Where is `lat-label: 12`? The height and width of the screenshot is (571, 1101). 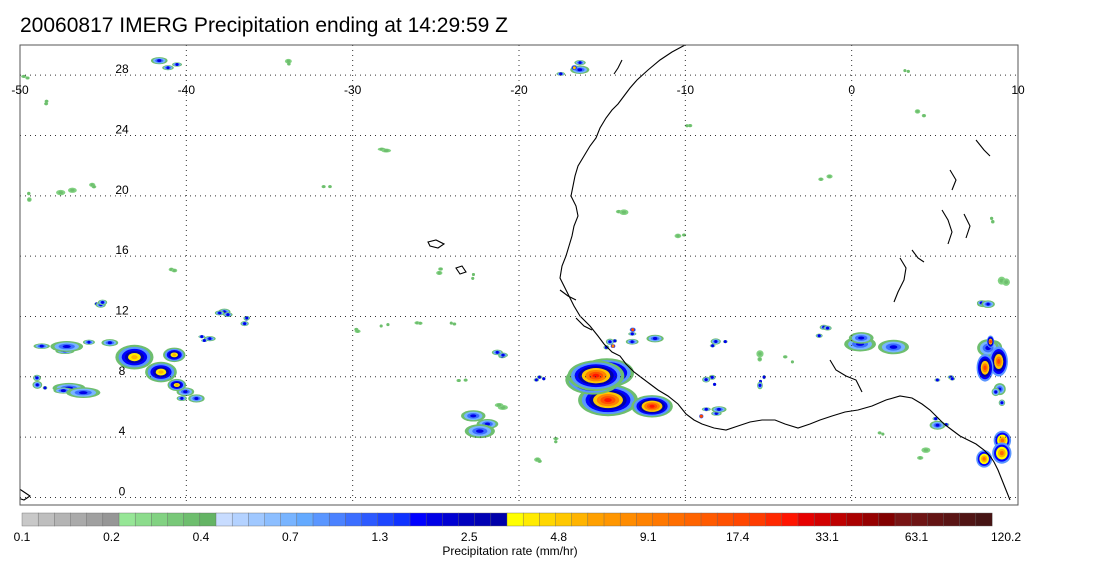
lat-label: 12 is located at coordinates (122, 310).